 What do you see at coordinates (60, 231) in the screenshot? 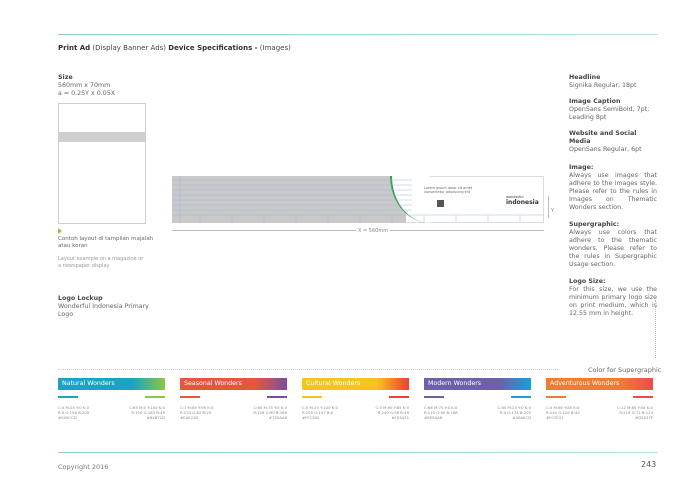
I see `triangle-bullet-icon` at bounding box center [60, 231].